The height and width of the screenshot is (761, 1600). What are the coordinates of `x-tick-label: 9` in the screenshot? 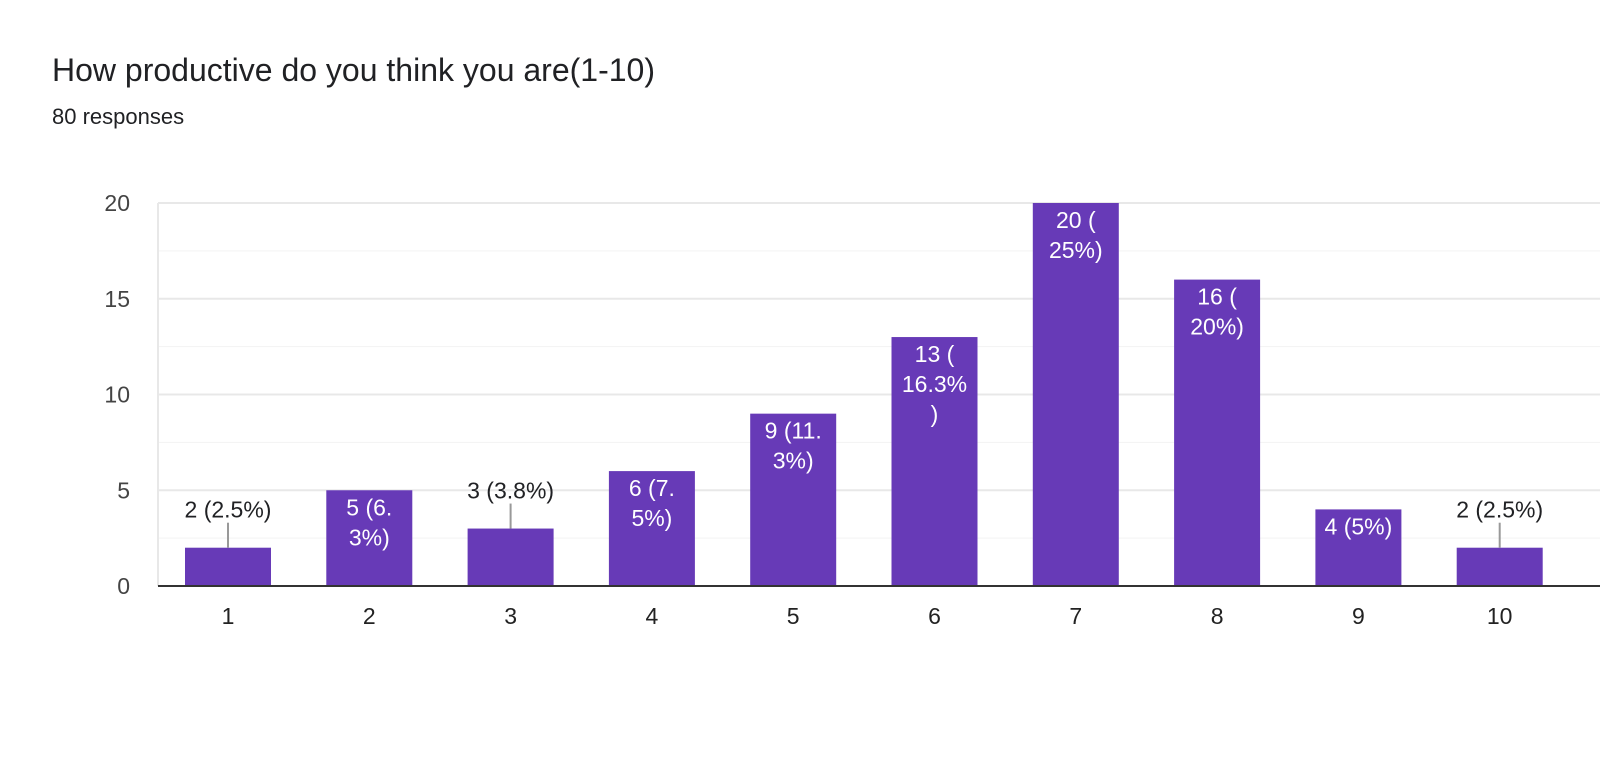 It's located at (1358, 616).